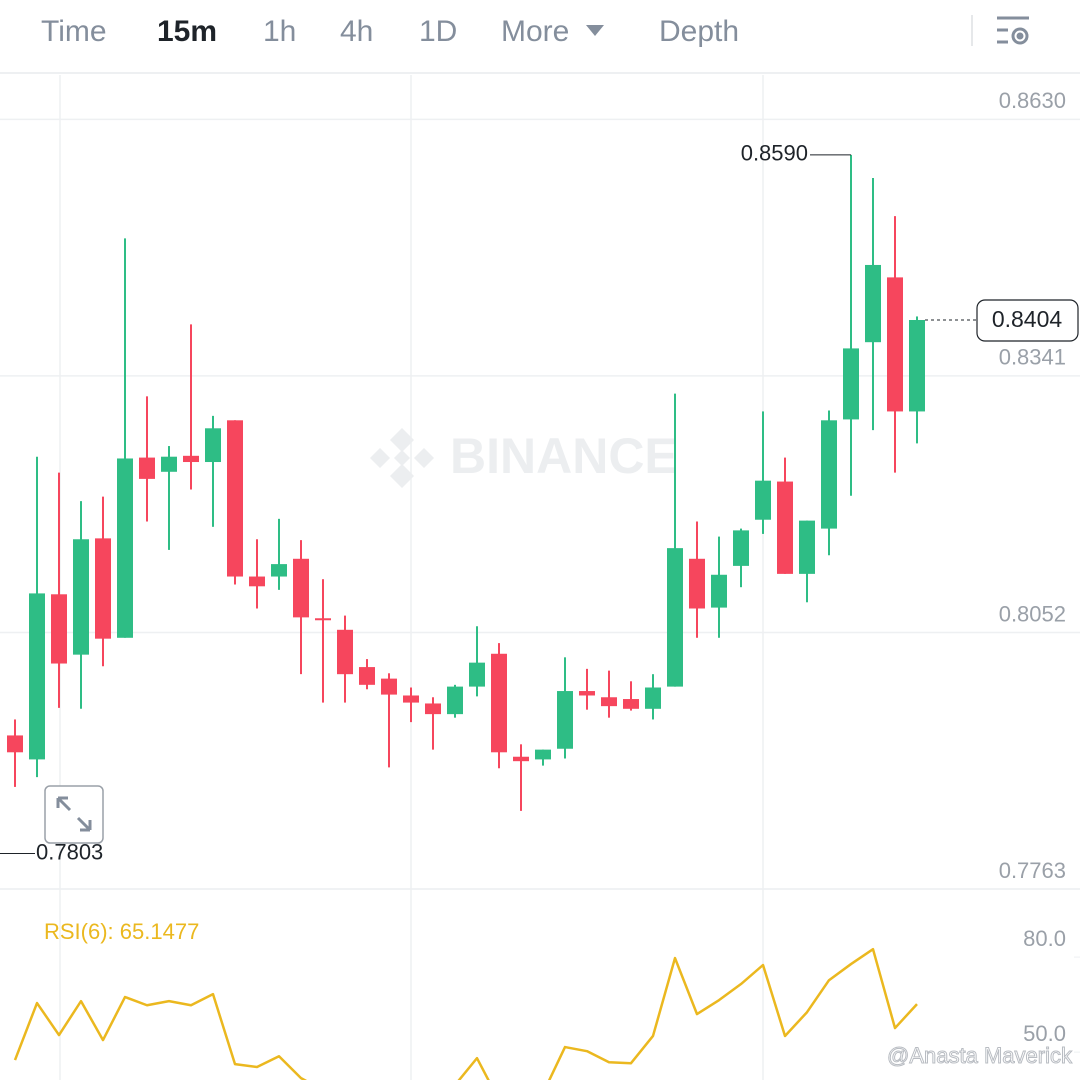 Image resolution: width=1080 pixels, height=1080 pixels. Describe the element at coordinates (465, 1013) in the screenshot. I see `rsi-line` at that location.